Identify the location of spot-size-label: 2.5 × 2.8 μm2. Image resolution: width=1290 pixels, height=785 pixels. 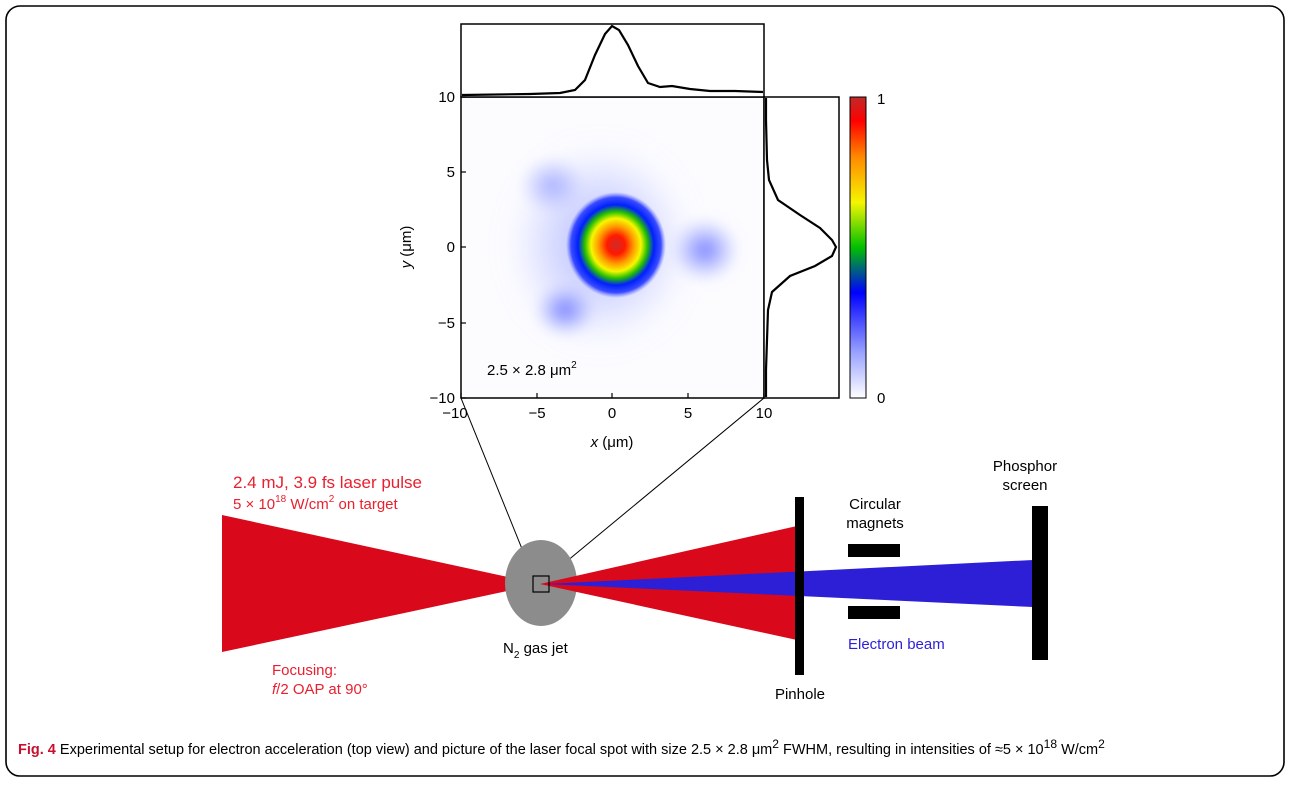
(532, 369).